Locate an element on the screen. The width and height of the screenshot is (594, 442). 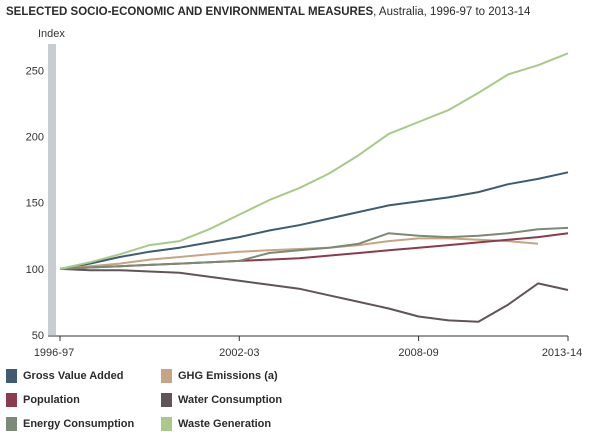
chart-title-sub: , Australia, 1996-97 to 2013-14 is located at coordinates (452, 12).